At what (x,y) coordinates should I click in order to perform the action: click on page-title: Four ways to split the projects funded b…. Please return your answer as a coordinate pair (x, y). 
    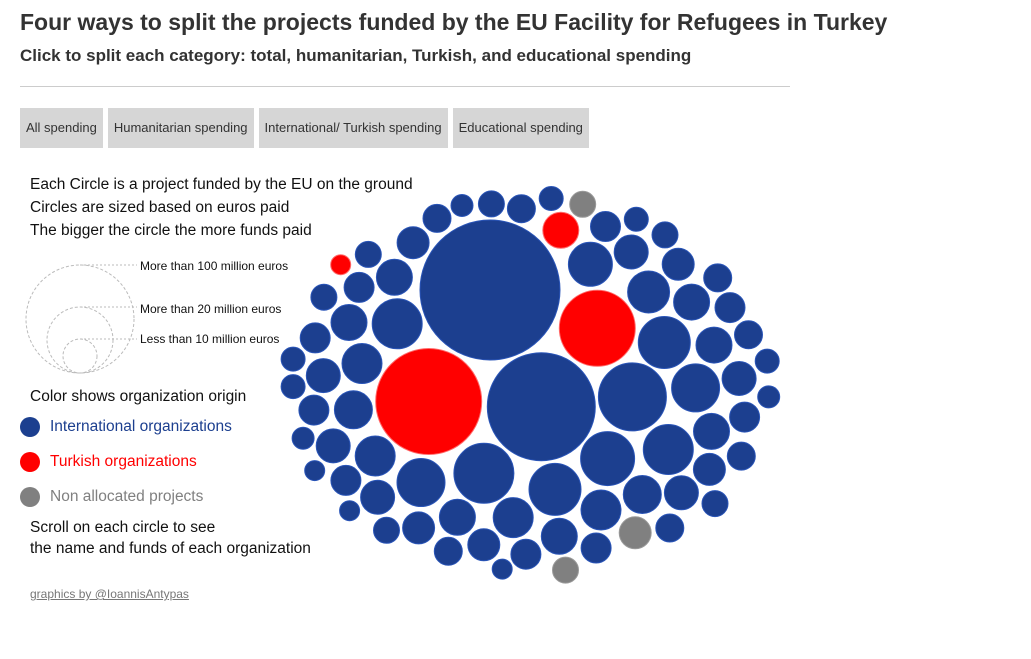
    Looking at the image, I should click on (454, 22).